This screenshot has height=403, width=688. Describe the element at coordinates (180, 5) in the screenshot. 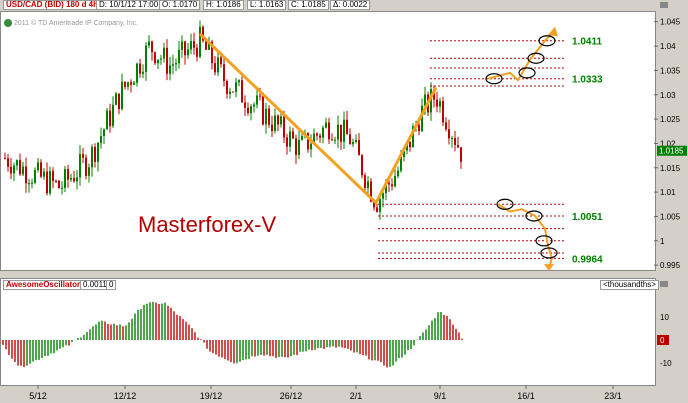

I see `open-readout: O: 1.0170` at that location.